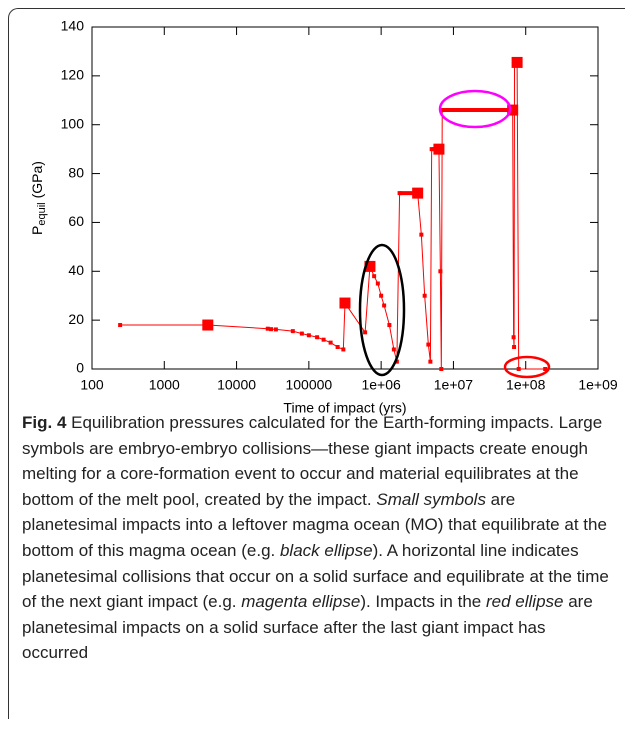 The image size is (625, 731). What do you see at coordinates (42, 213) in the screenshot?
I see `y-label-sub: equil` at bounding box center [42, 213].